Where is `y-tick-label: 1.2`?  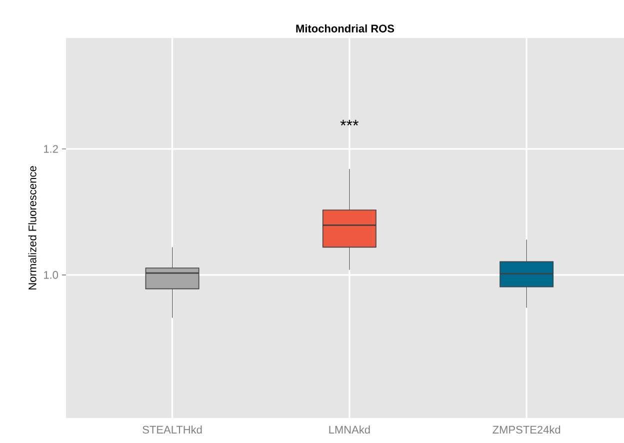
y-tick-label: 1.2 is located at coordinates (51, 149).